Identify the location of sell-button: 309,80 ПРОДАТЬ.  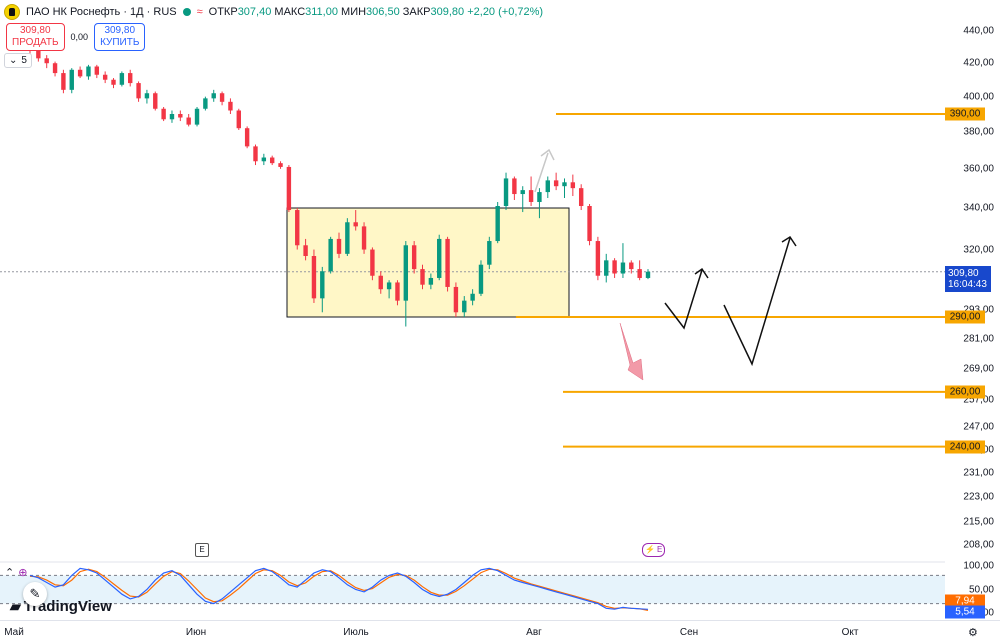
(35, 37).